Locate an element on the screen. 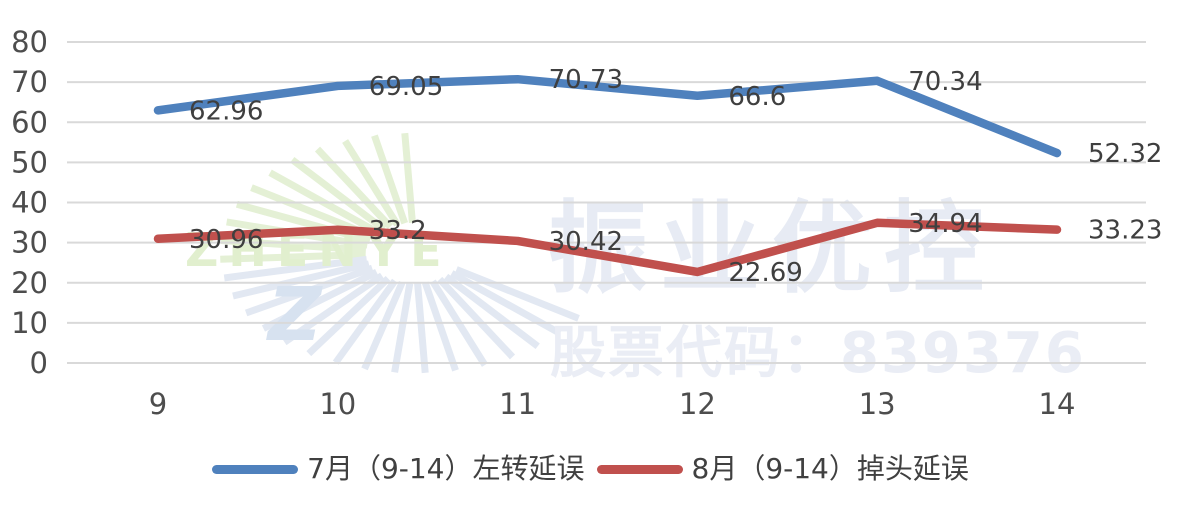 The image size is (1181, 517). y-tick-label: 40 is located at coordinates (29, 203).